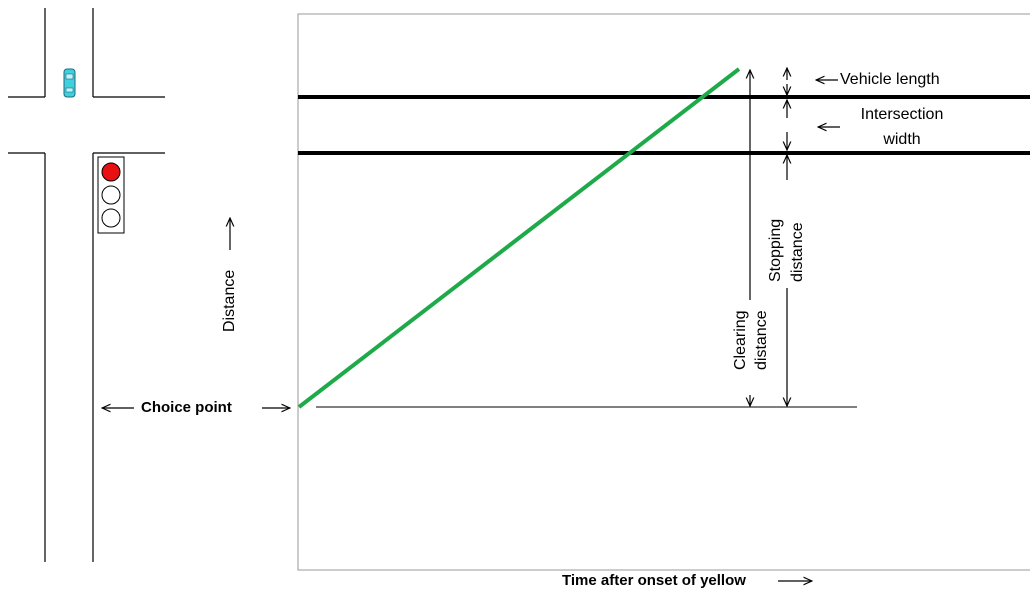 The width and height of the screenshot is (1030, 593). What do you see at coordinates (775, 250) in the screenshot?
I see `stopping-label: Stopping` at bounding box center [775, 250].